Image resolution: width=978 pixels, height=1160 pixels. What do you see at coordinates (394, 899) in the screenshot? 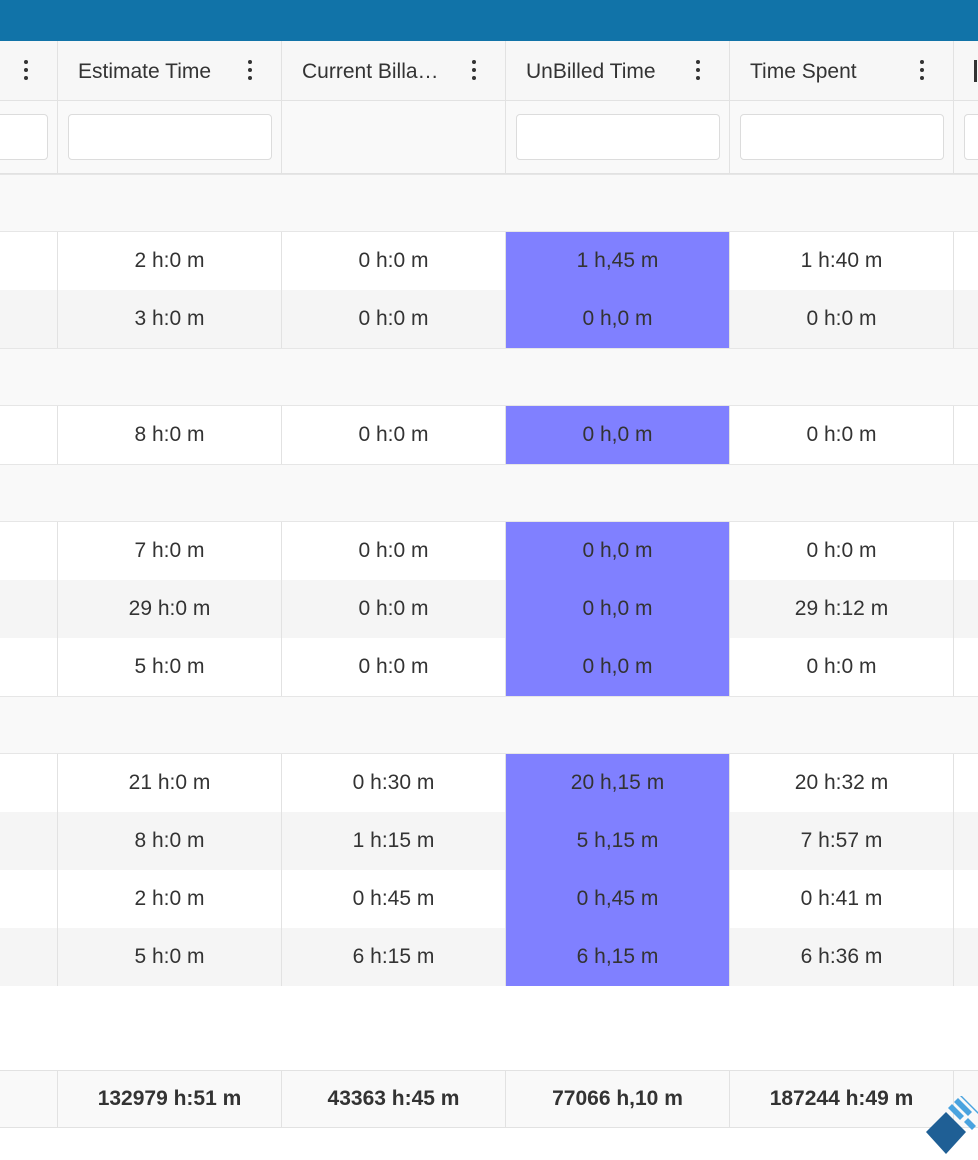
I see `cell-current-billable: 0 h:45 m` at bounding box center [394, 899].